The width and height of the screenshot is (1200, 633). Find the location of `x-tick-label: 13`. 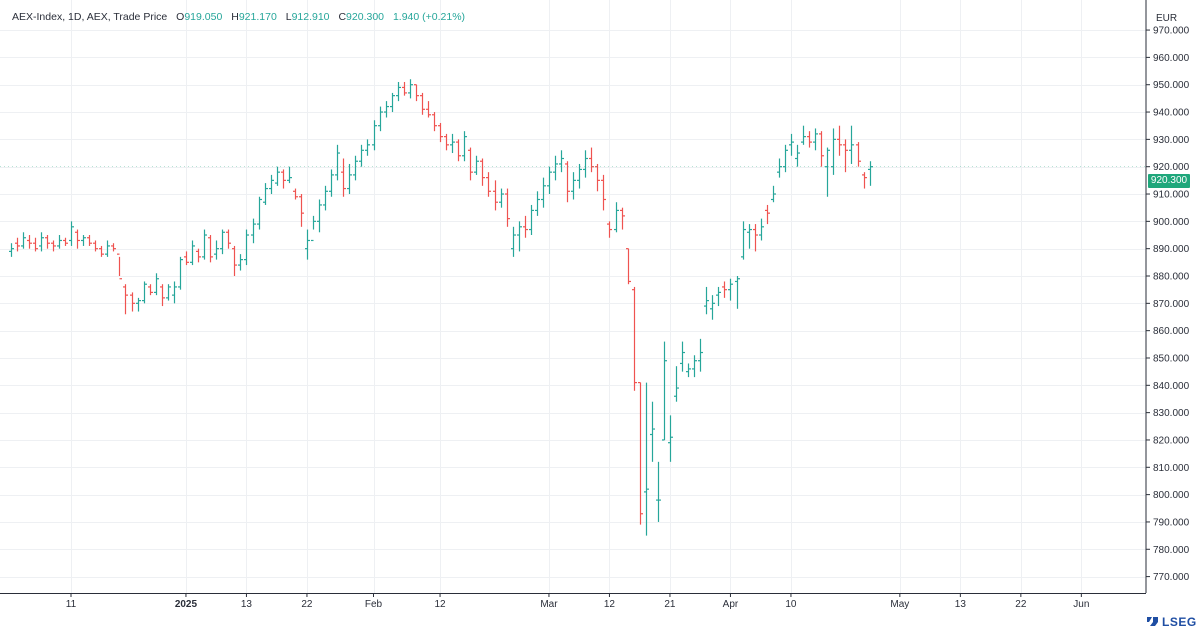

x-tick-label: 13 is located at coordinates (247, 604).